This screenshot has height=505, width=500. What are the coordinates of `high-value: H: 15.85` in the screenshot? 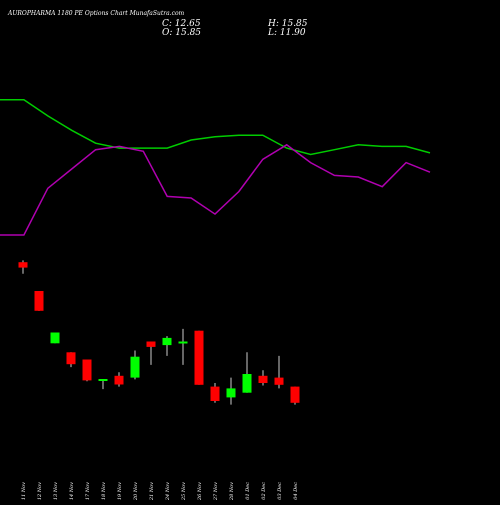 It's located at (288, 24).